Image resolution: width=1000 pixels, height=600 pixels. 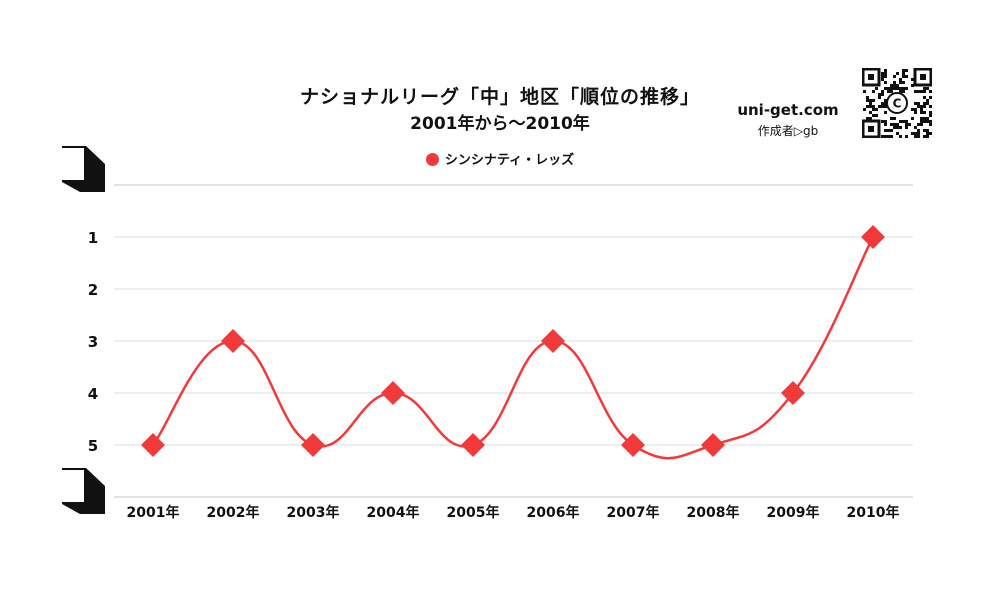 I want to click on qr-center-letter: C, so click(x=897, y=104).